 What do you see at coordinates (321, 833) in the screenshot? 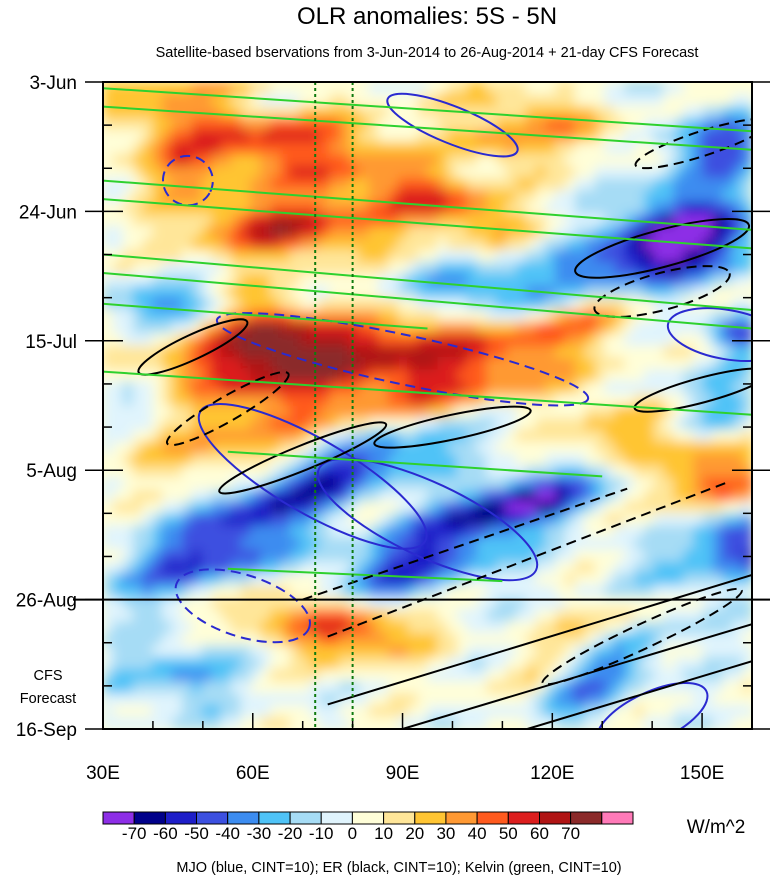
I see `colorbar-label: -10` at bounding box center [321, 833].